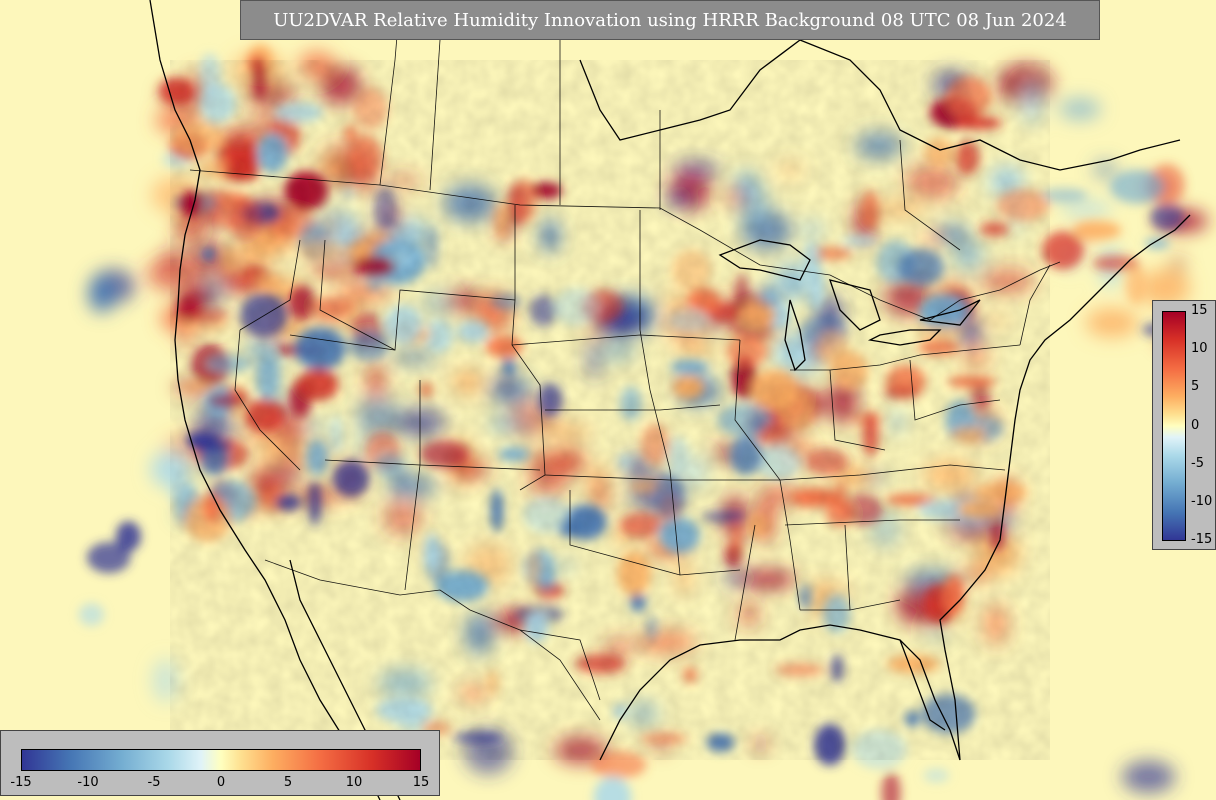 The height and width of the screenshot is (800, 1216). What do you see at coordinates (154, 782) in the screenshot?
I see `colorbar-bottom-tick: -5` at bounding box center [154, 782].